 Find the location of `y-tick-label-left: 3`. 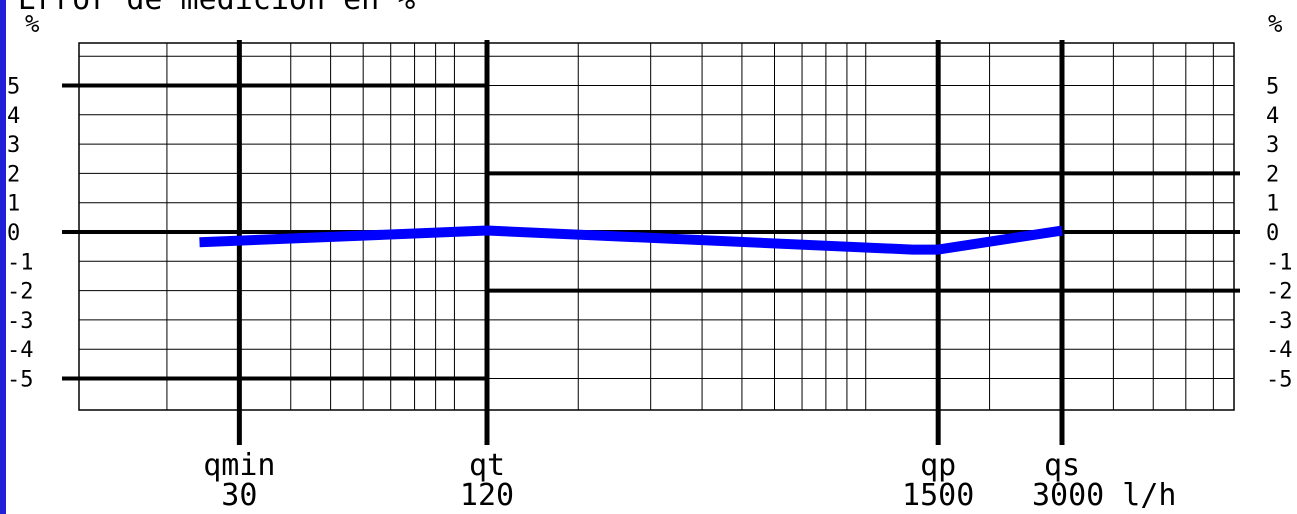

y-tick-label-left: 3 is located at coordinates (13, 145).